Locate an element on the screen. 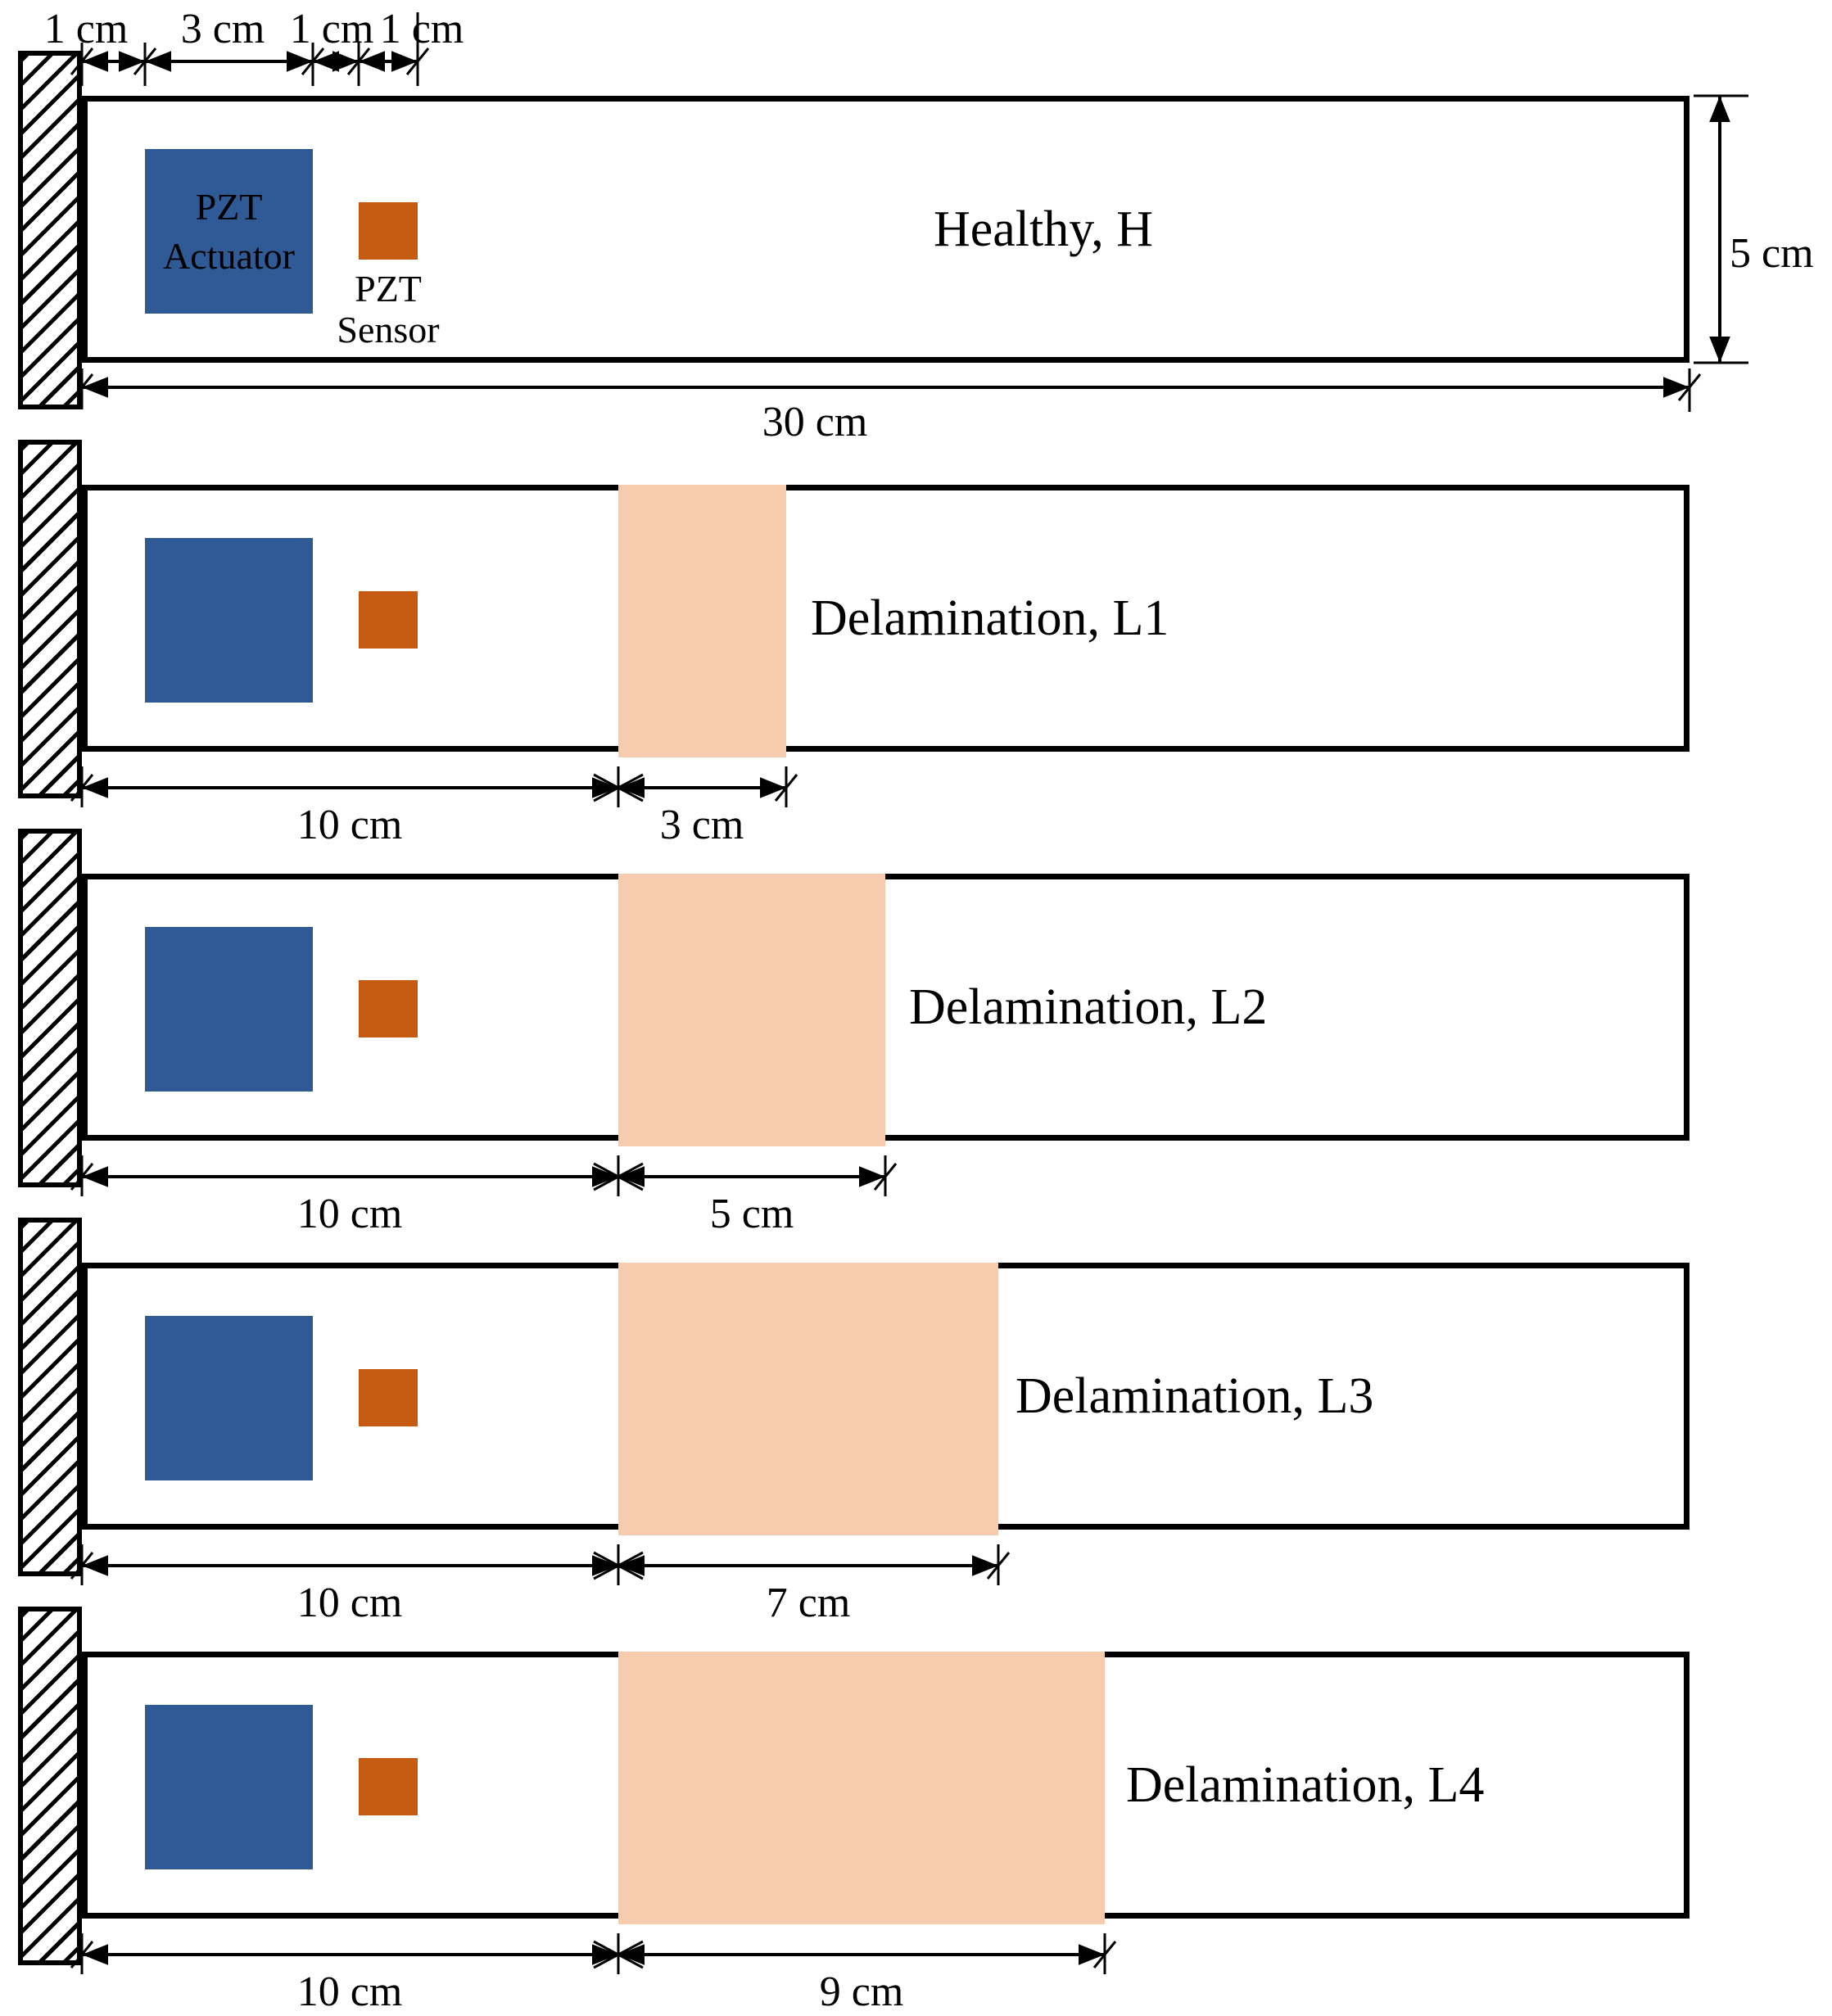 The height and width of the screenshot is (2016, 1832). pzt-sensor-caption: PZT Sensor is located at coordinates (388, 309).